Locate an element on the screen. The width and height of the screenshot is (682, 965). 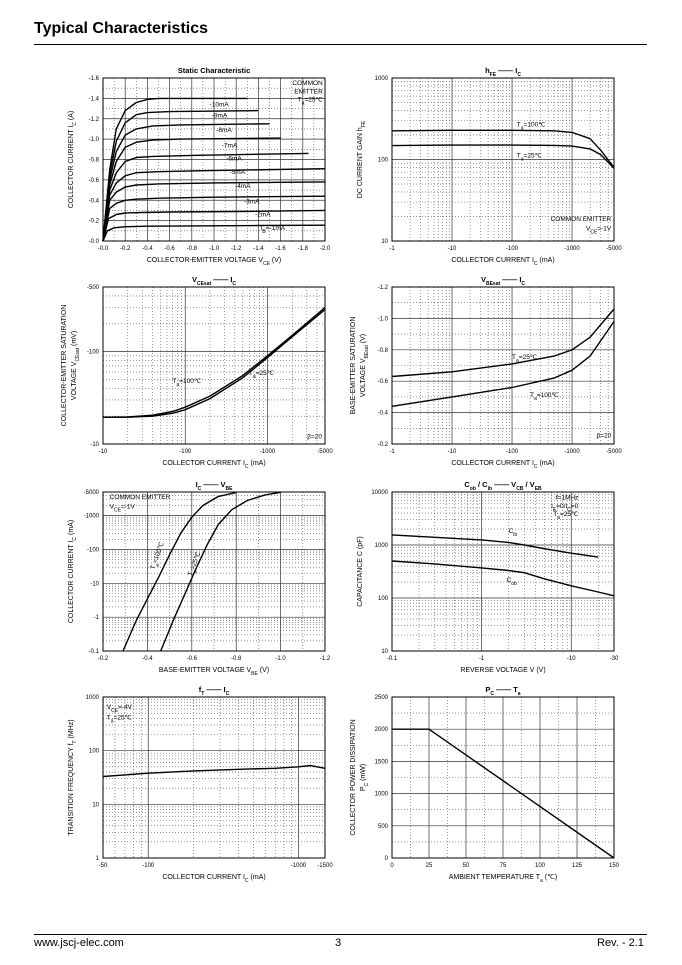
x-tick-label: -1.8 is located at coordinates (303, 249).